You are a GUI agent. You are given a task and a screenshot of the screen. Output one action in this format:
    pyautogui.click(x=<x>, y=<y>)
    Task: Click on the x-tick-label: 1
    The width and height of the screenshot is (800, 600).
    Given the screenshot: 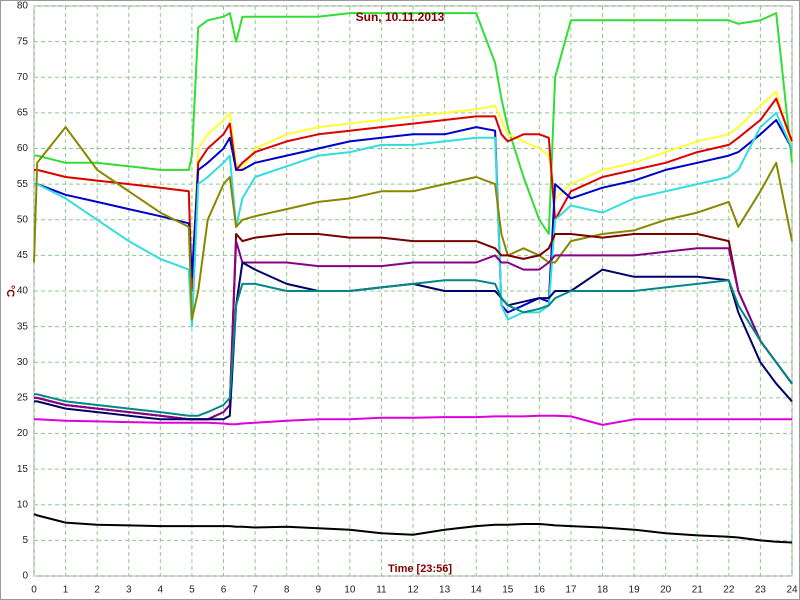 What is the action you would take?
    pyautogui.click(x=66, y=590)
    